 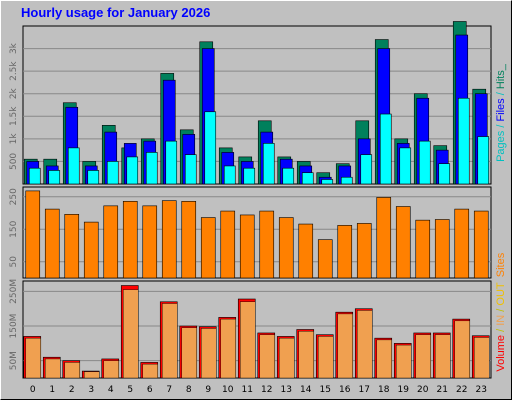 I want to click on x-tick-label: 9, so click(x=208, y=390).